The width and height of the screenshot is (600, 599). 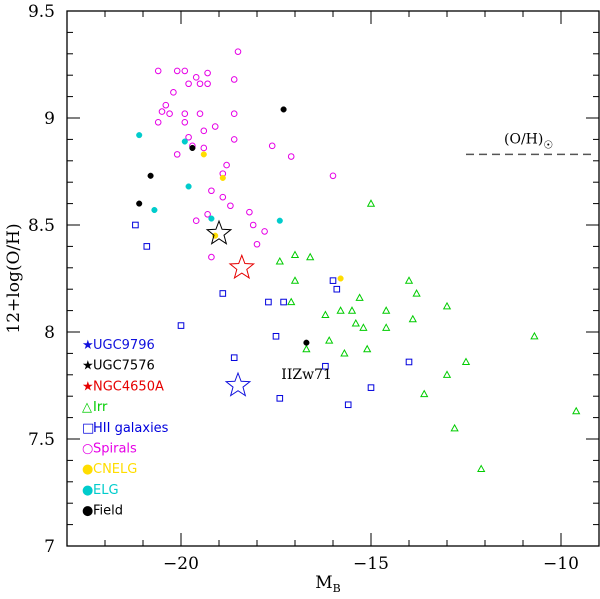 I want to click on y-tick-label: 7.5, so click(x=41, y=440).